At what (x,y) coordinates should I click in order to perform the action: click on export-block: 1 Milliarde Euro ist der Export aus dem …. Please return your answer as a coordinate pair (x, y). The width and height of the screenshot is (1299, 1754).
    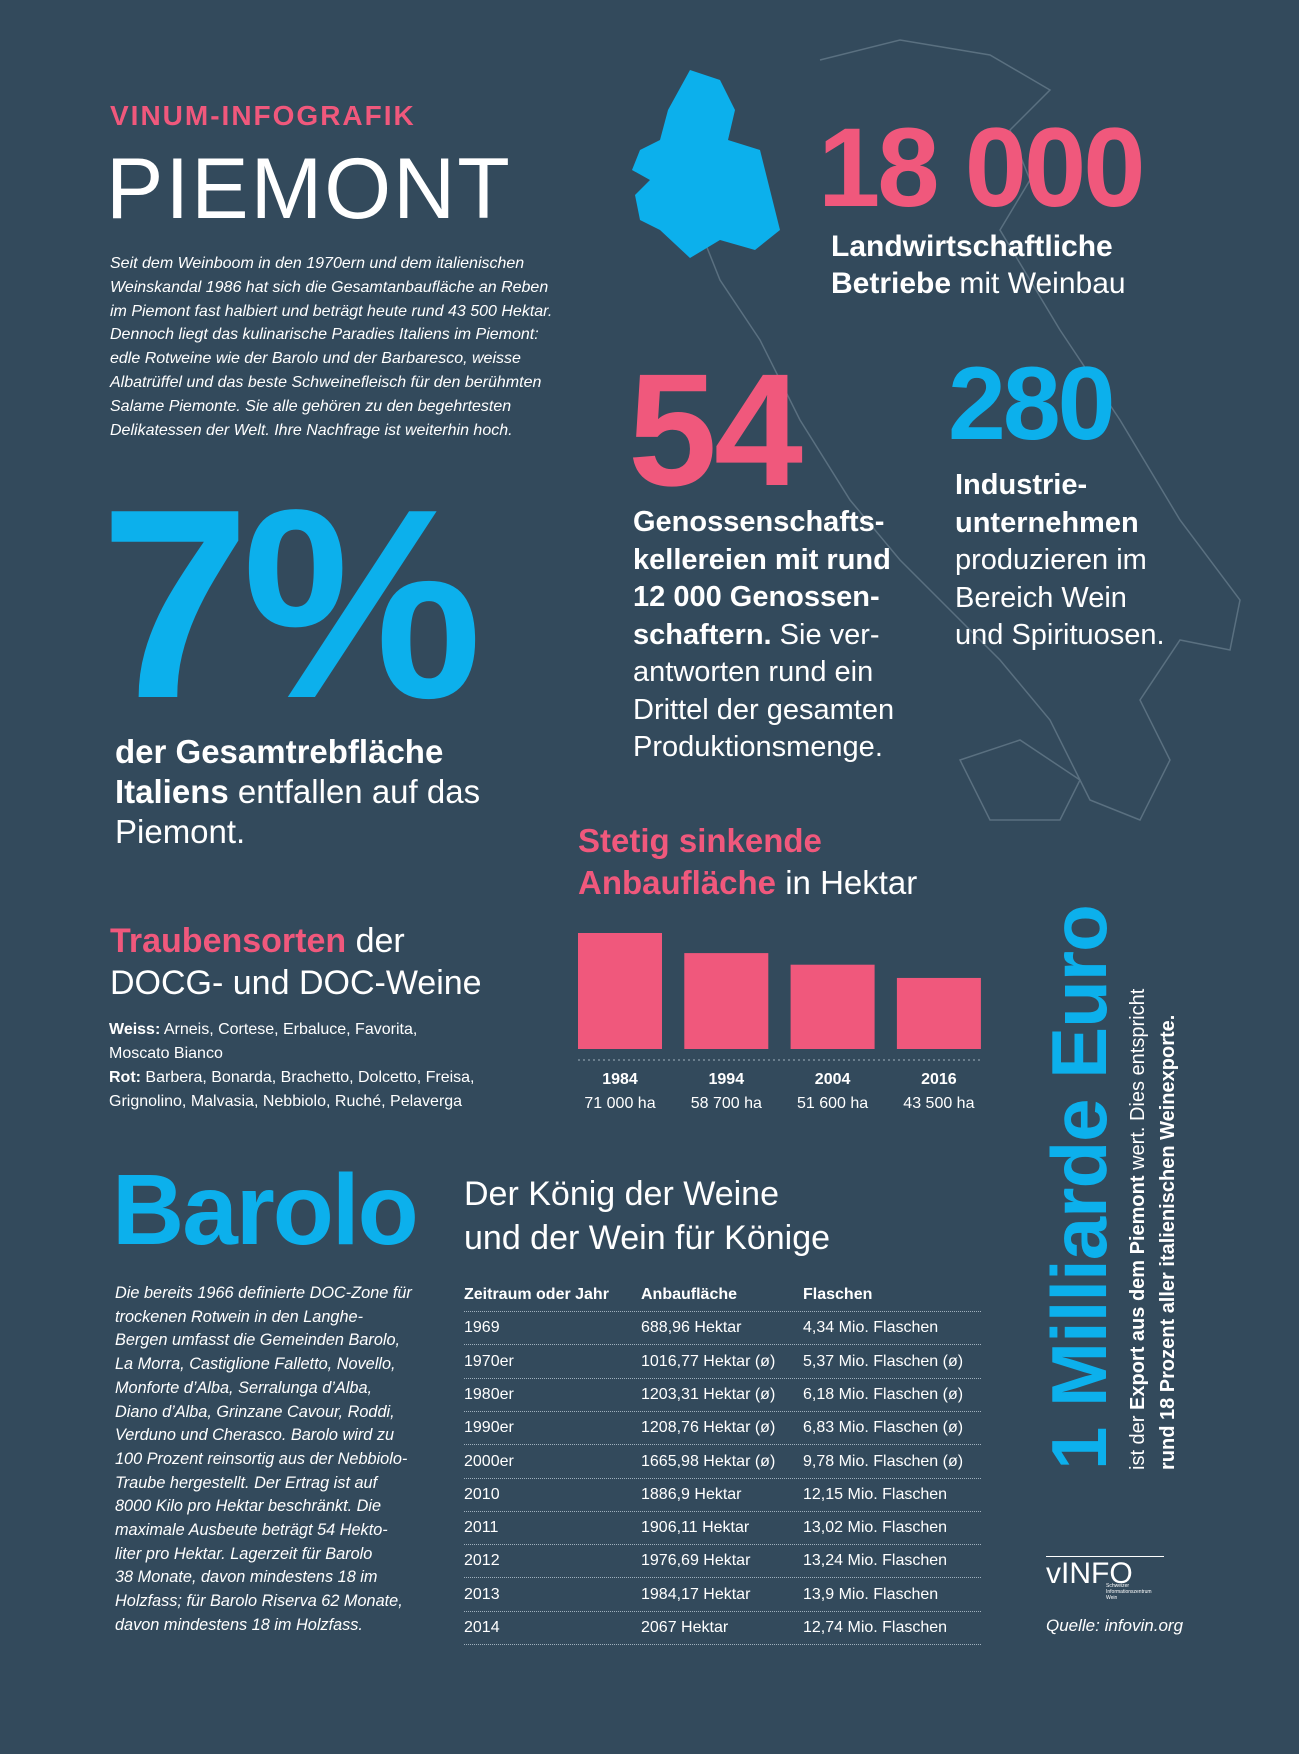
    Looking at the image, I should click on (1109, 1160).